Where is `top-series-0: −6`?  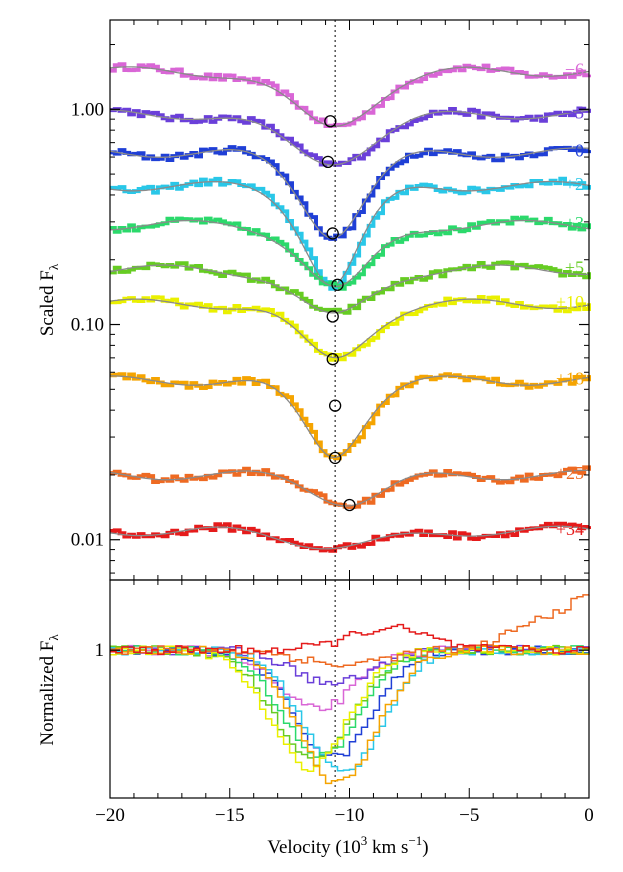
top-series-0: −6 is located at coordinates (350, 94).